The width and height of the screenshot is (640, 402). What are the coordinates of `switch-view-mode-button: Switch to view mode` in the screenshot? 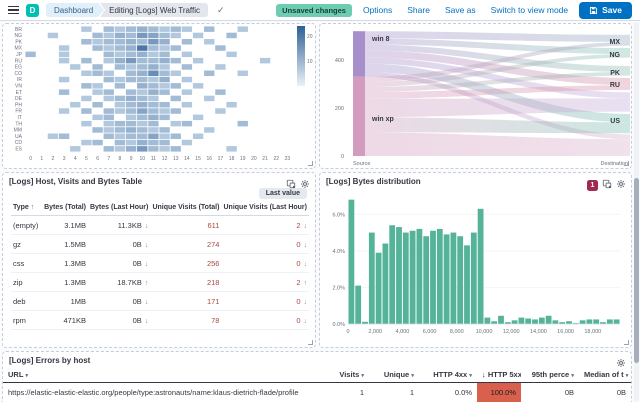 It's located at (529, 10).